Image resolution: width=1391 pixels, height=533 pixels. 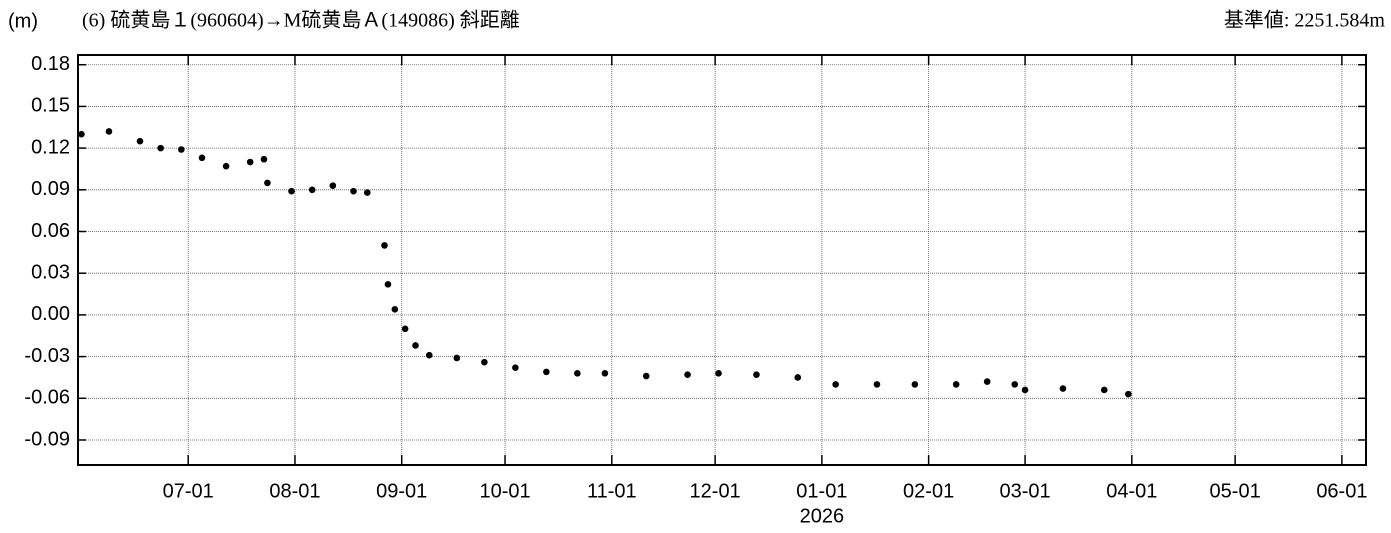 I want to click on y-tick-label: -0.09, so click(x=47, y=439).